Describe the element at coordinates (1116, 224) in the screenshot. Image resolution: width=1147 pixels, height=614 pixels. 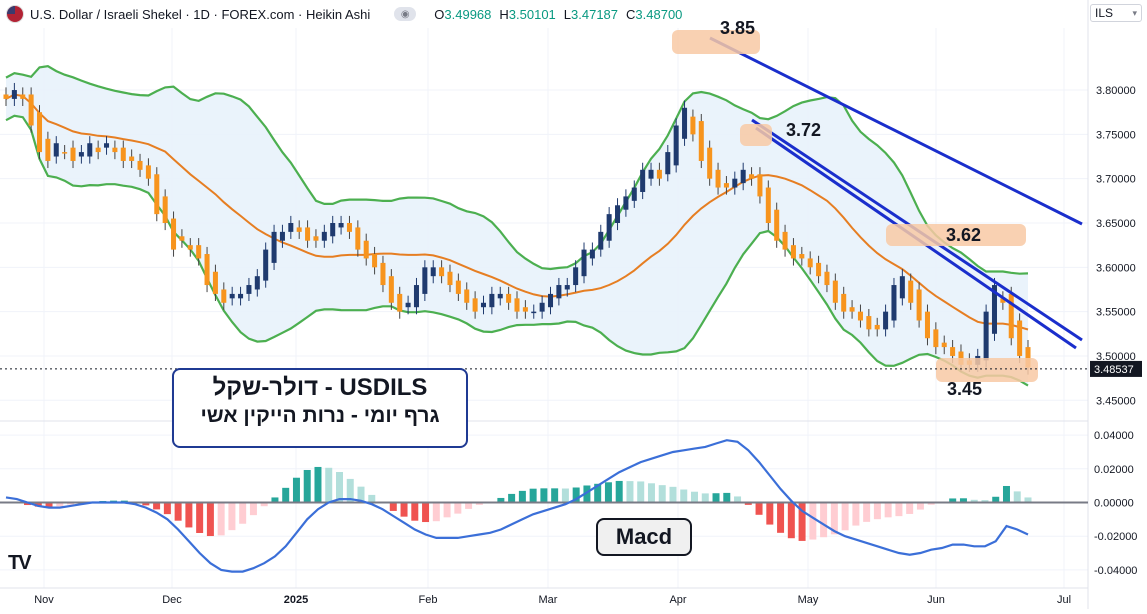
I see `price-axis-tick: 3.65000` at that location.